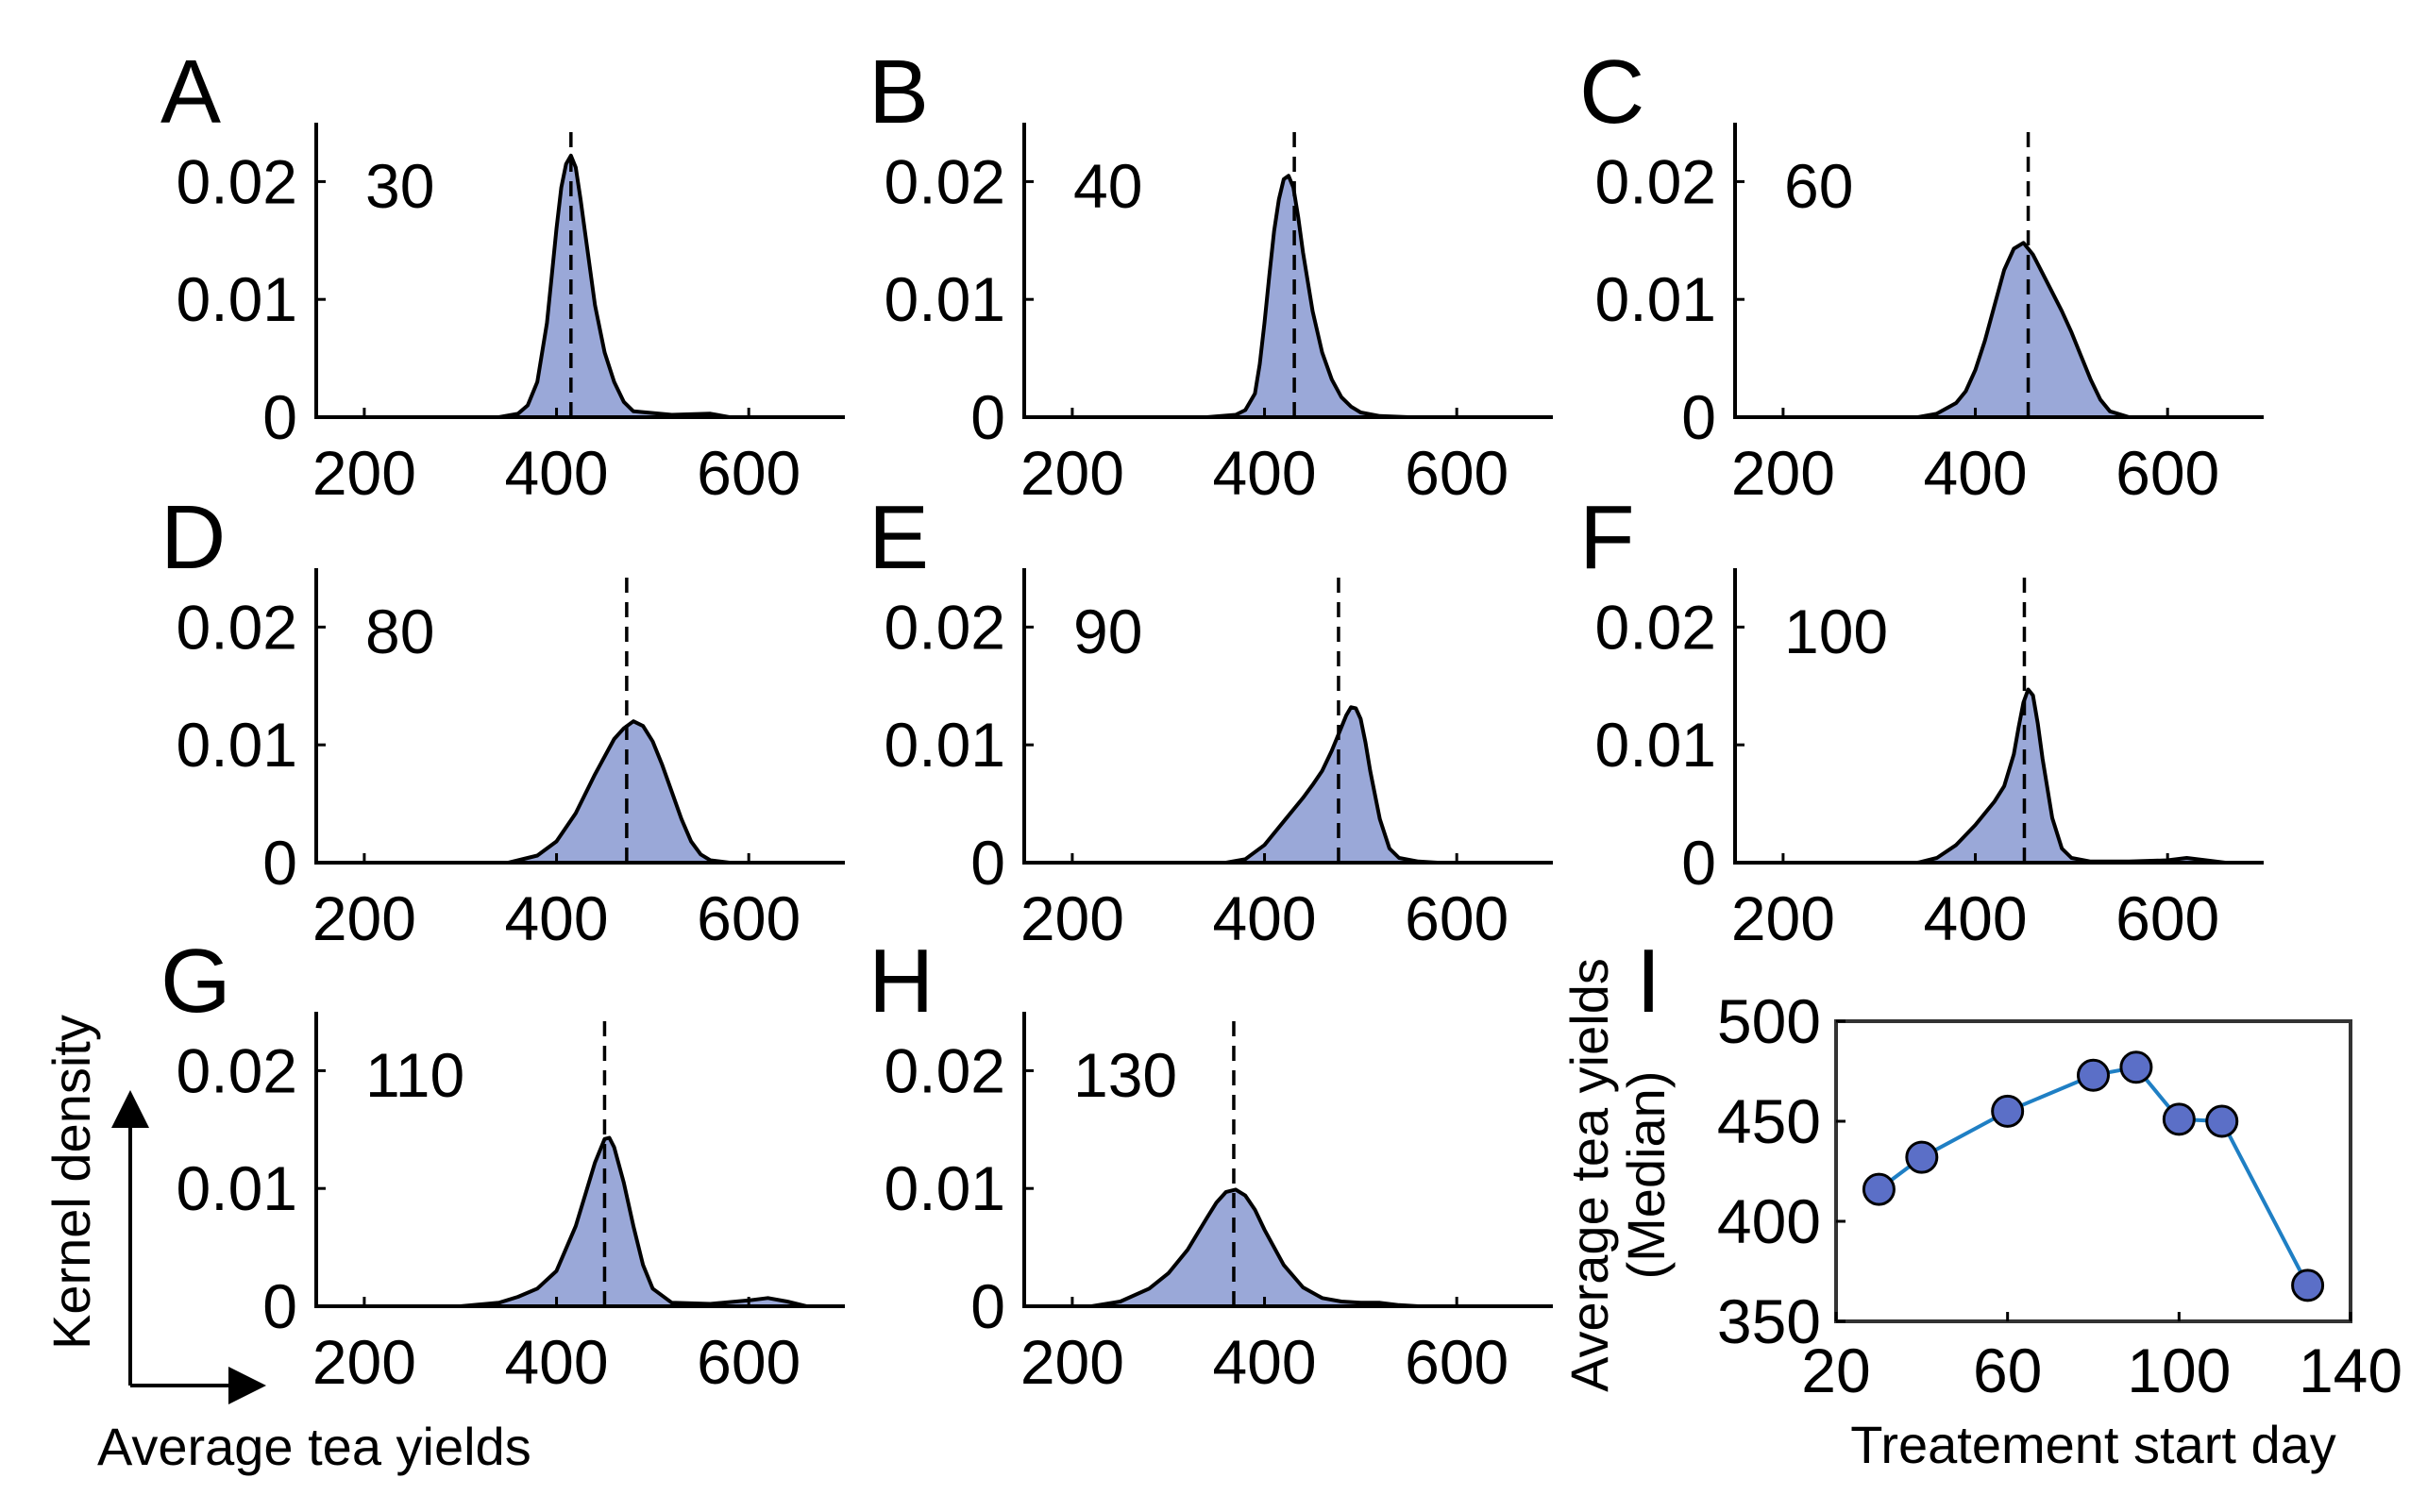 Image resolution: width=2427 pixels, height=1512 pixels. I want to click on panel-f: 0 0.01 0.02 200 400 600 F 100, so click(1922, 720).